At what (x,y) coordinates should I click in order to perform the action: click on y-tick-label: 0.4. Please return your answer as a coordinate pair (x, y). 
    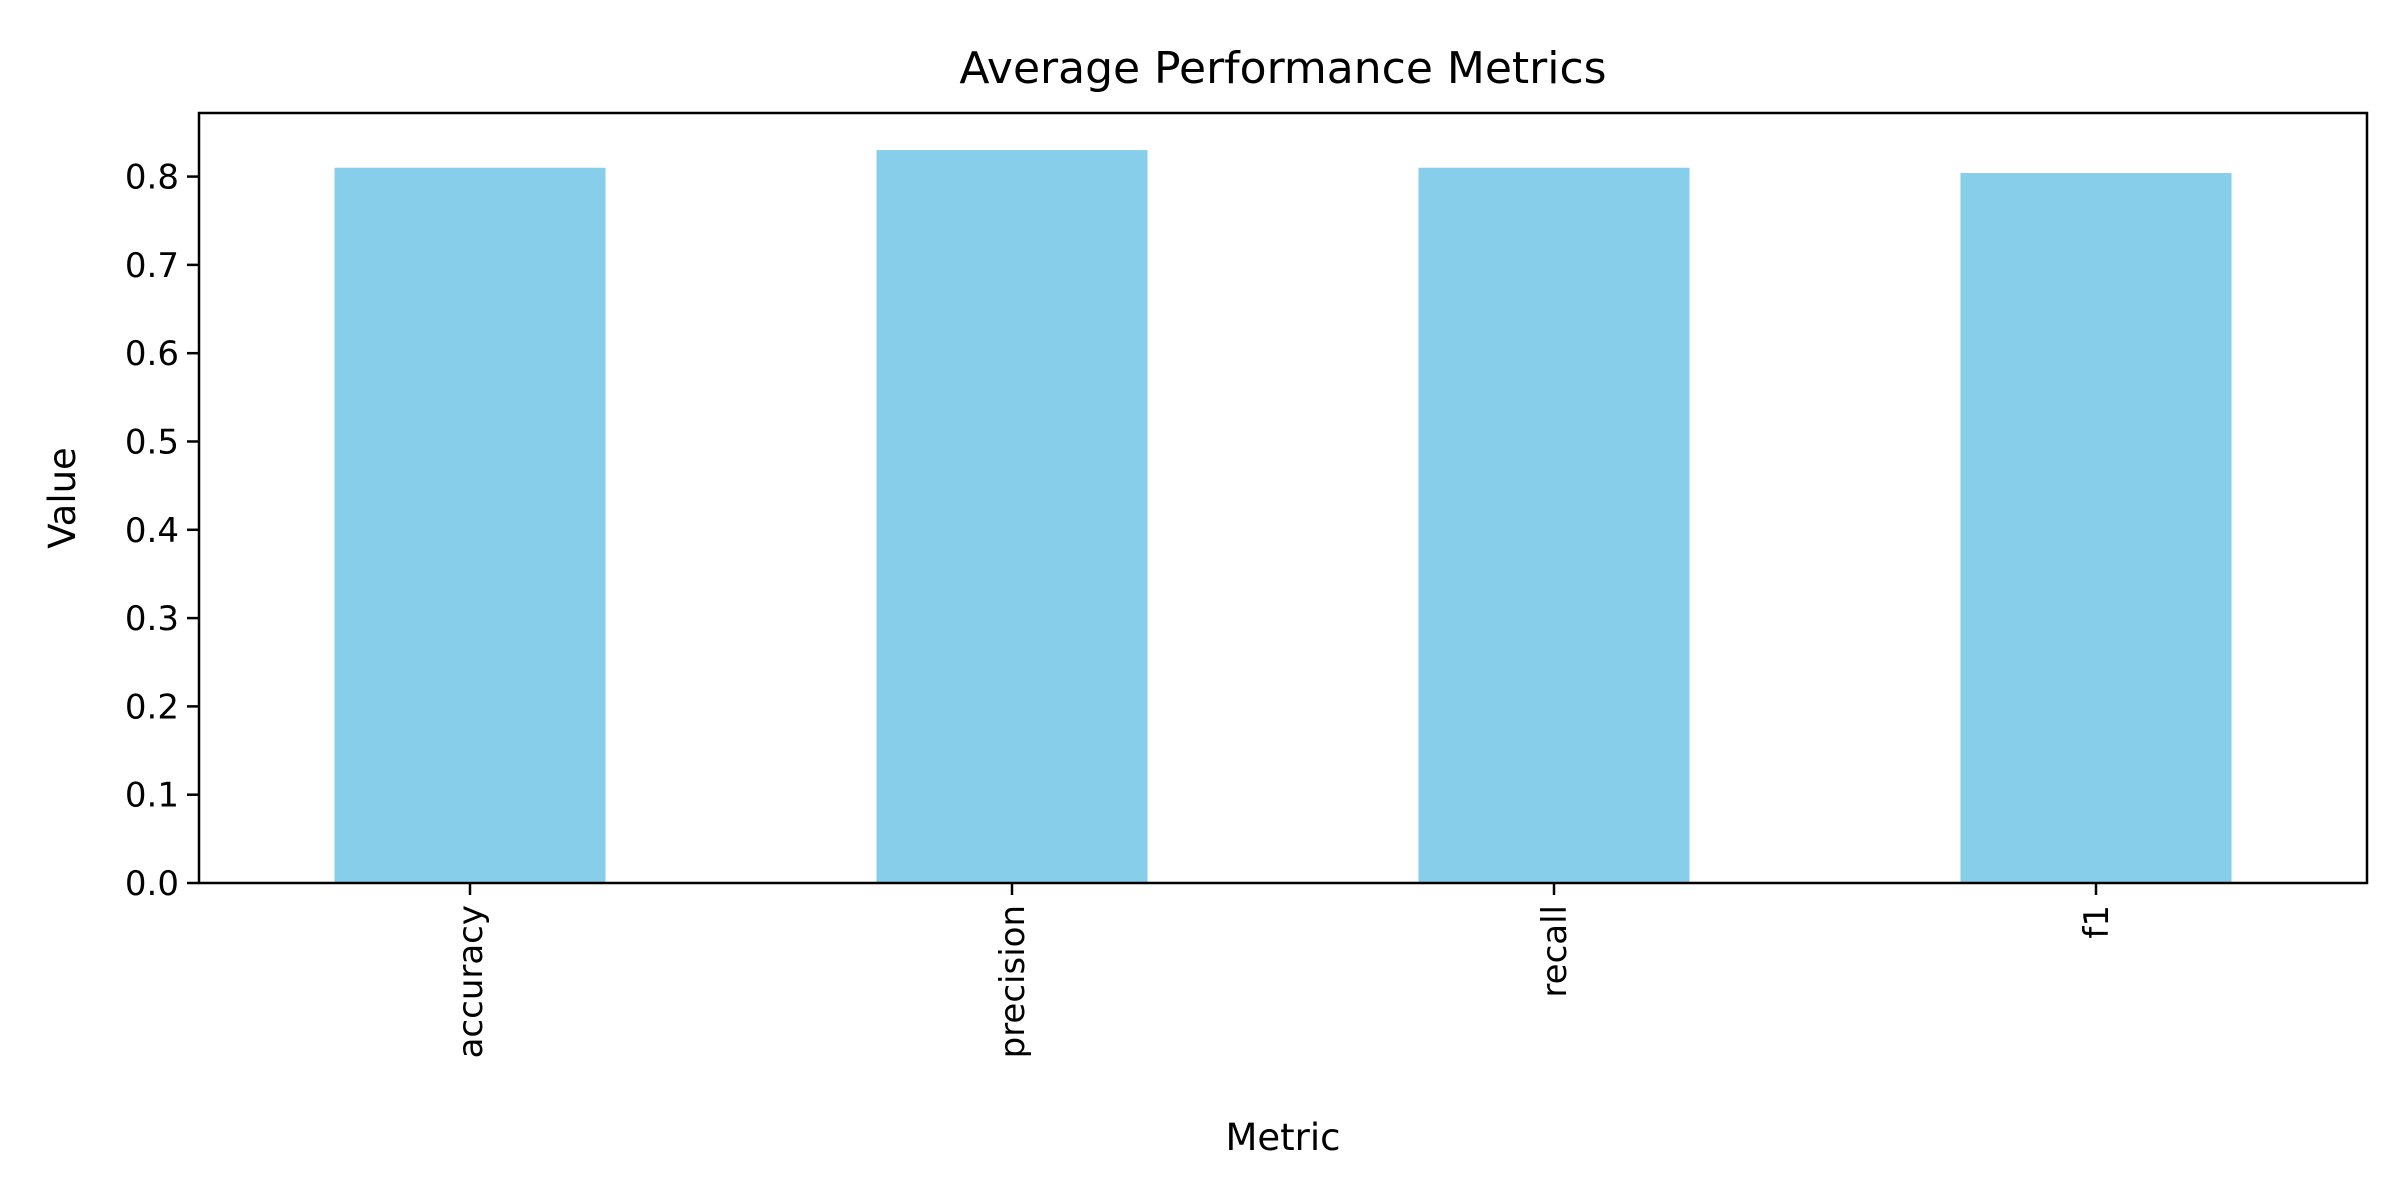
    Looking at the image, I should click on (152, 531).